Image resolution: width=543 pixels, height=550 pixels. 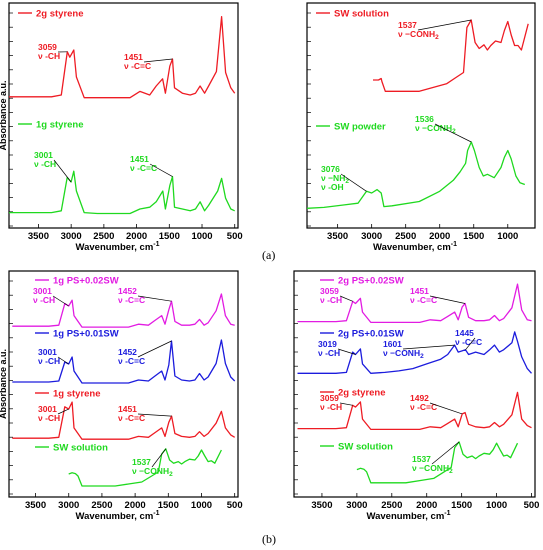 I want to click on legend-label-2g-ps-0-01sw: 2g PS+0.01SW, so click(x=371, y=334).